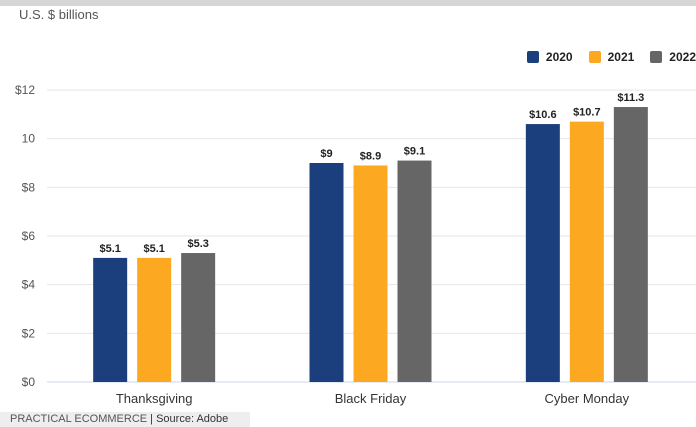 Image resolution: width=696 pixels, height=427 pixels. I want to click on y-tick-label: 10, so click(29, 139).